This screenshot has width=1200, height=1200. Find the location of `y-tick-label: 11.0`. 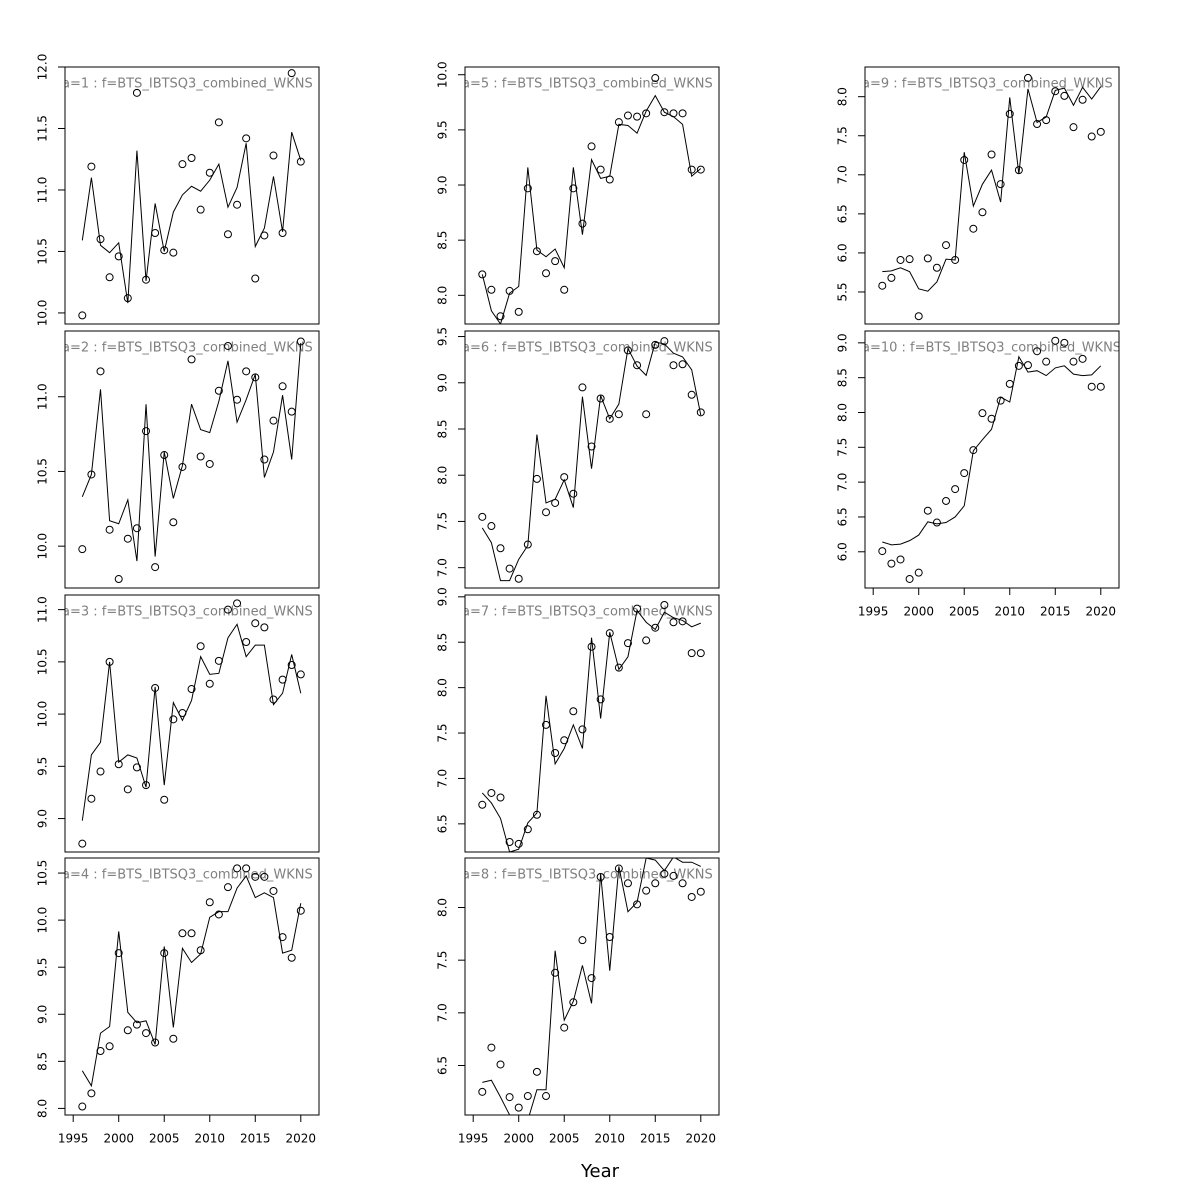

y-tick-label: 11.0 is located at coordinates (43, 190).